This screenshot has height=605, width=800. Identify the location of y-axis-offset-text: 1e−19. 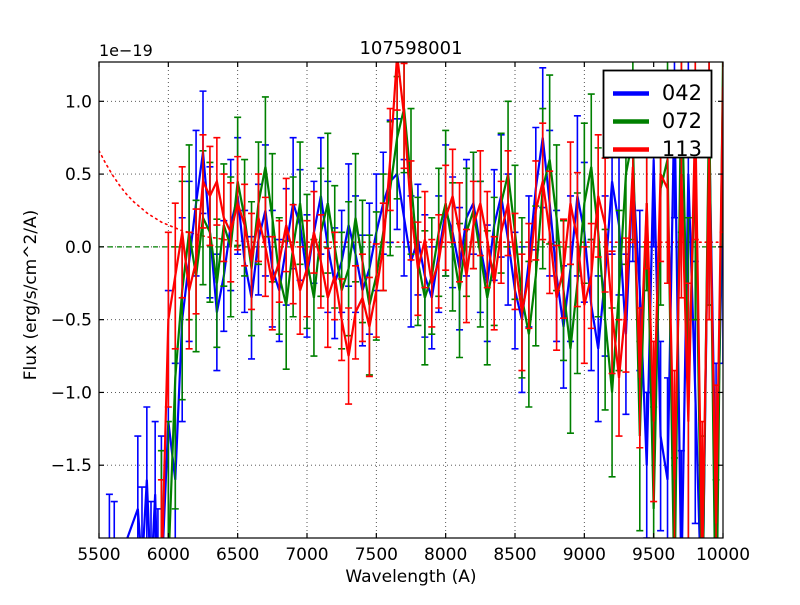
(126, 50).